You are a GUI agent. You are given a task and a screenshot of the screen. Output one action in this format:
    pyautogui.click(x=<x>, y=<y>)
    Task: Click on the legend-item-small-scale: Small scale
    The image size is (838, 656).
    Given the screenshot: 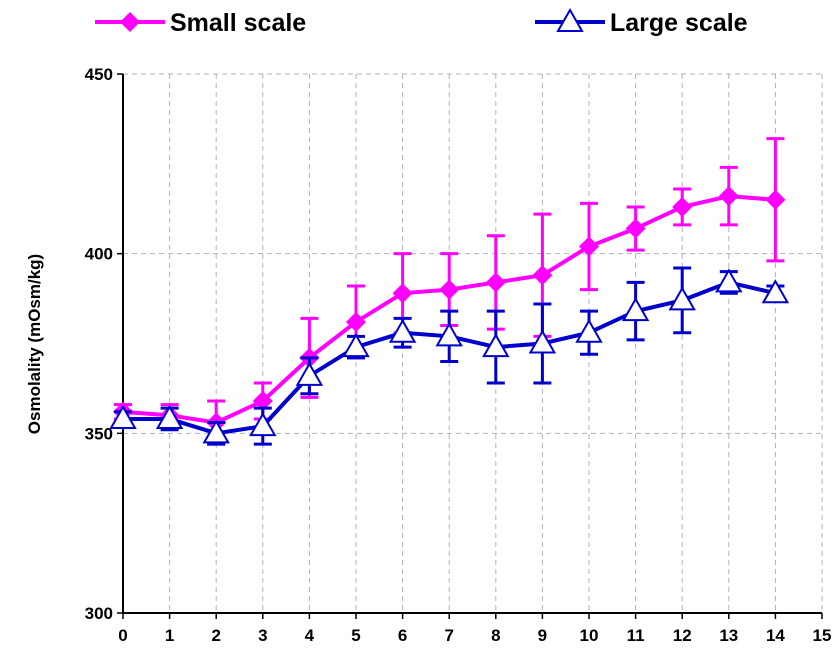 What is the action you would take?
    pyautogui.click(x=200, y=23)
    